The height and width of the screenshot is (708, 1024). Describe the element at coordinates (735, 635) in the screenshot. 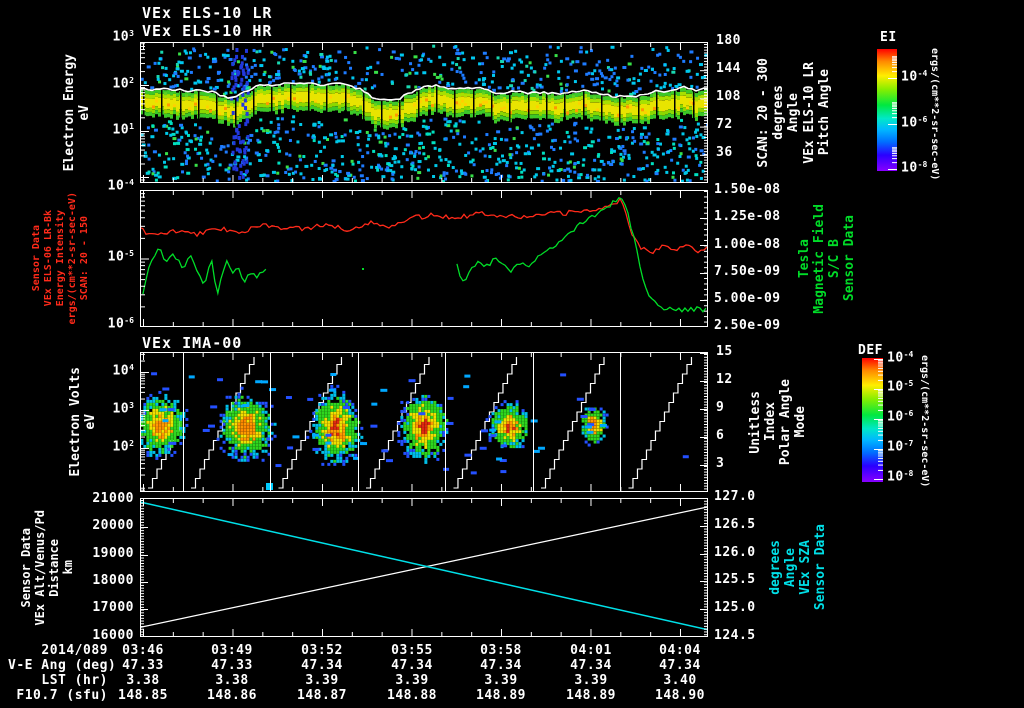

I see `p4-rticks-5: 124.5` at that location.